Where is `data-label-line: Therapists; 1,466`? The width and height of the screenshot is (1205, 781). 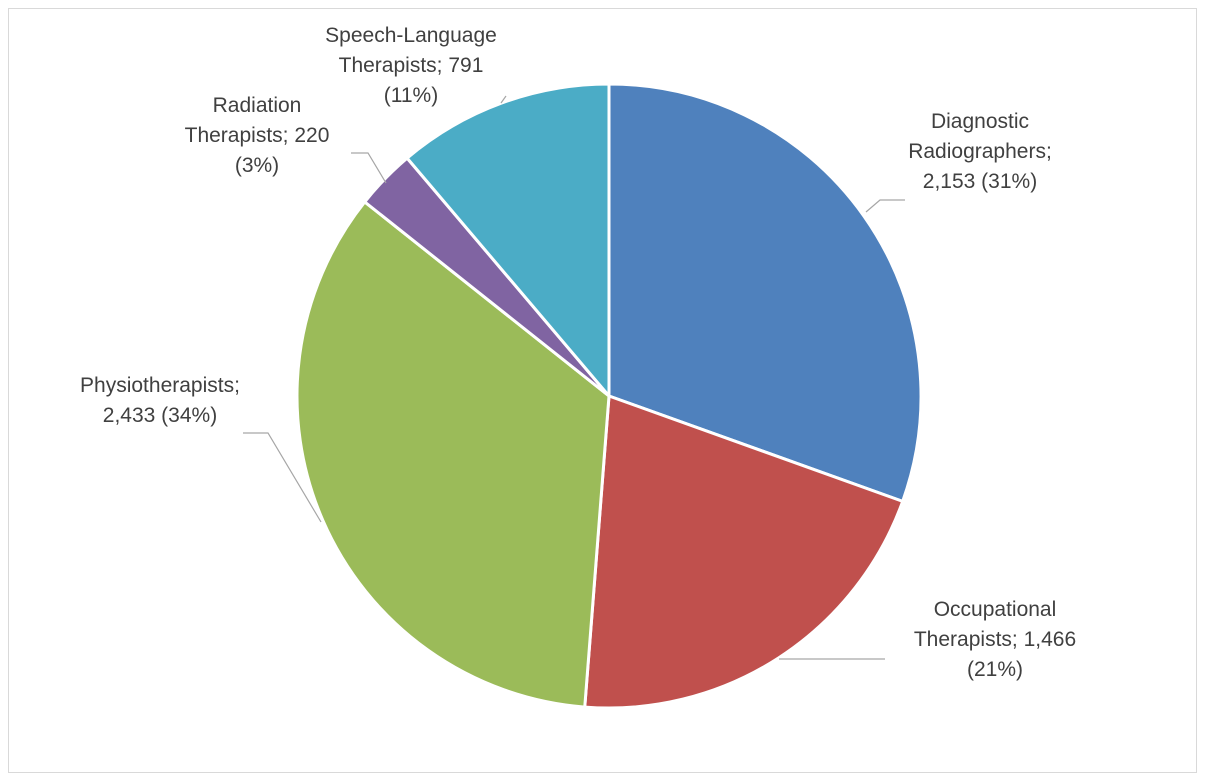 data-label-line: Therapists; 1,466 is located at coordinates (995, 639).